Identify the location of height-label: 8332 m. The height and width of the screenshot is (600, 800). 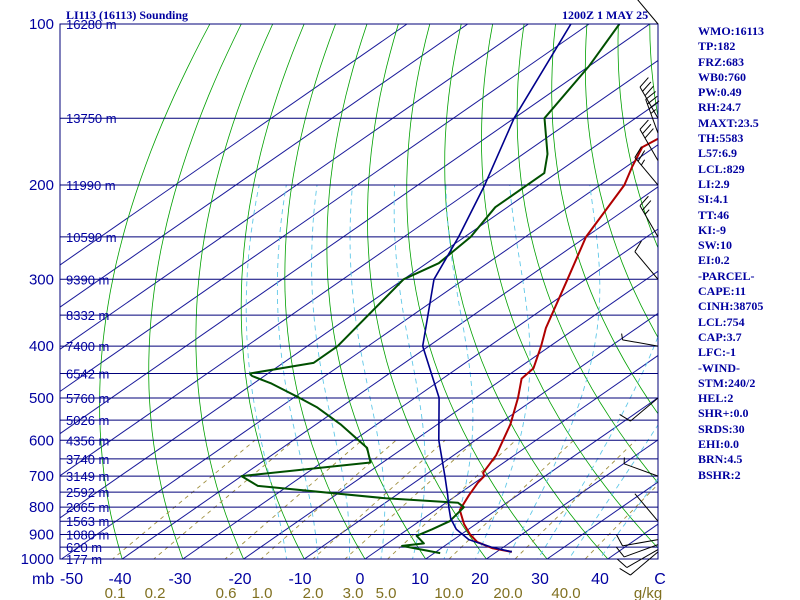
(87, 315).